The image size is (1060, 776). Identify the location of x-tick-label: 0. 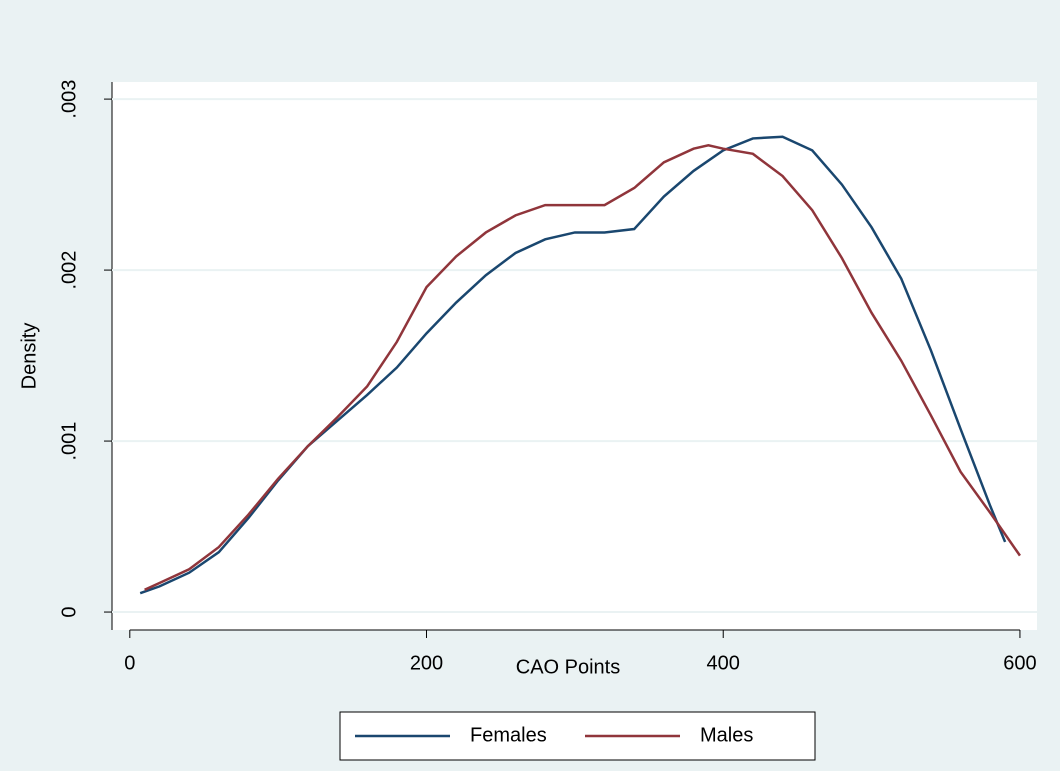
(129, 663).